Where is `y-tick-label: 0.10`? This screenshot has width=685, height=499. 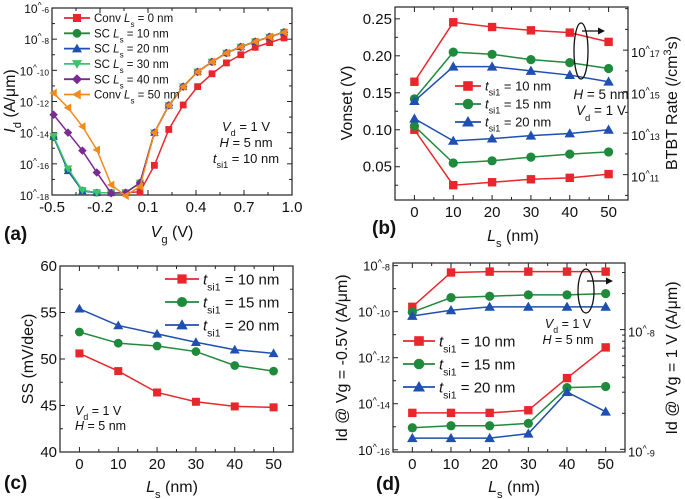 y-tick-label: 0.10 is located at coordinates (377, 130).